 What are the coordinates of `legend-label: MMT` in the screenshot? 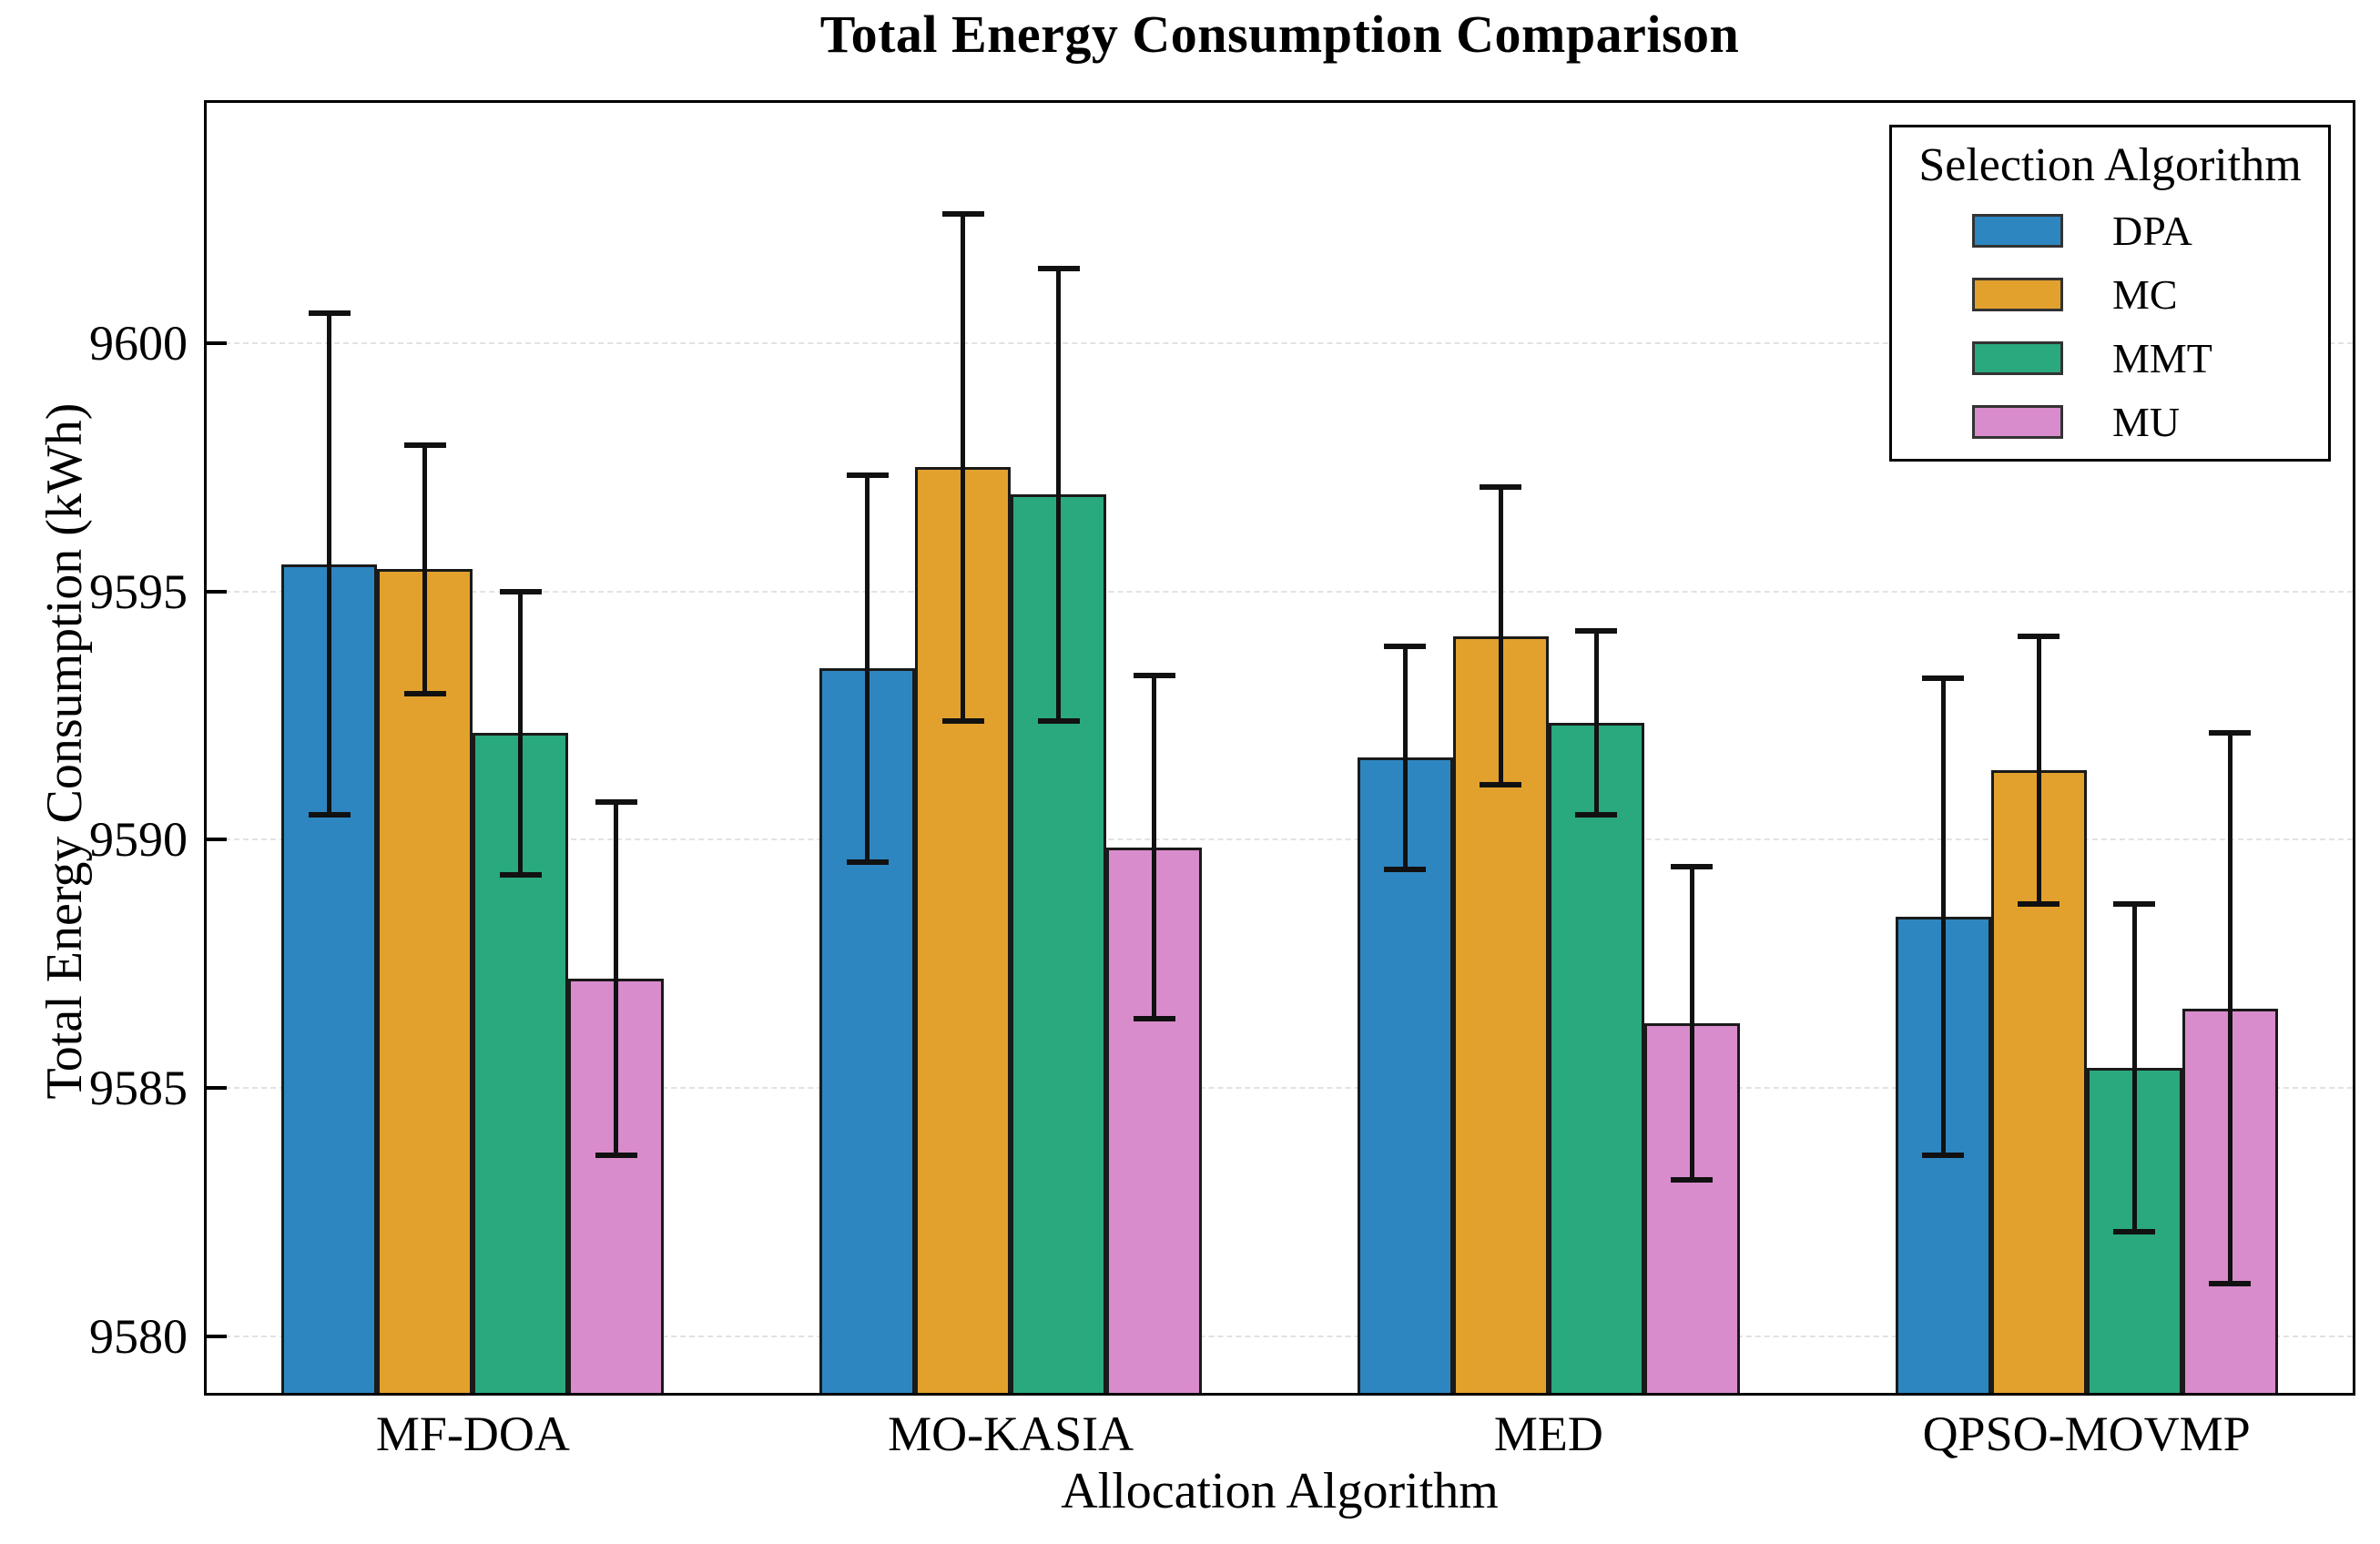 It's located at (2162, 357).